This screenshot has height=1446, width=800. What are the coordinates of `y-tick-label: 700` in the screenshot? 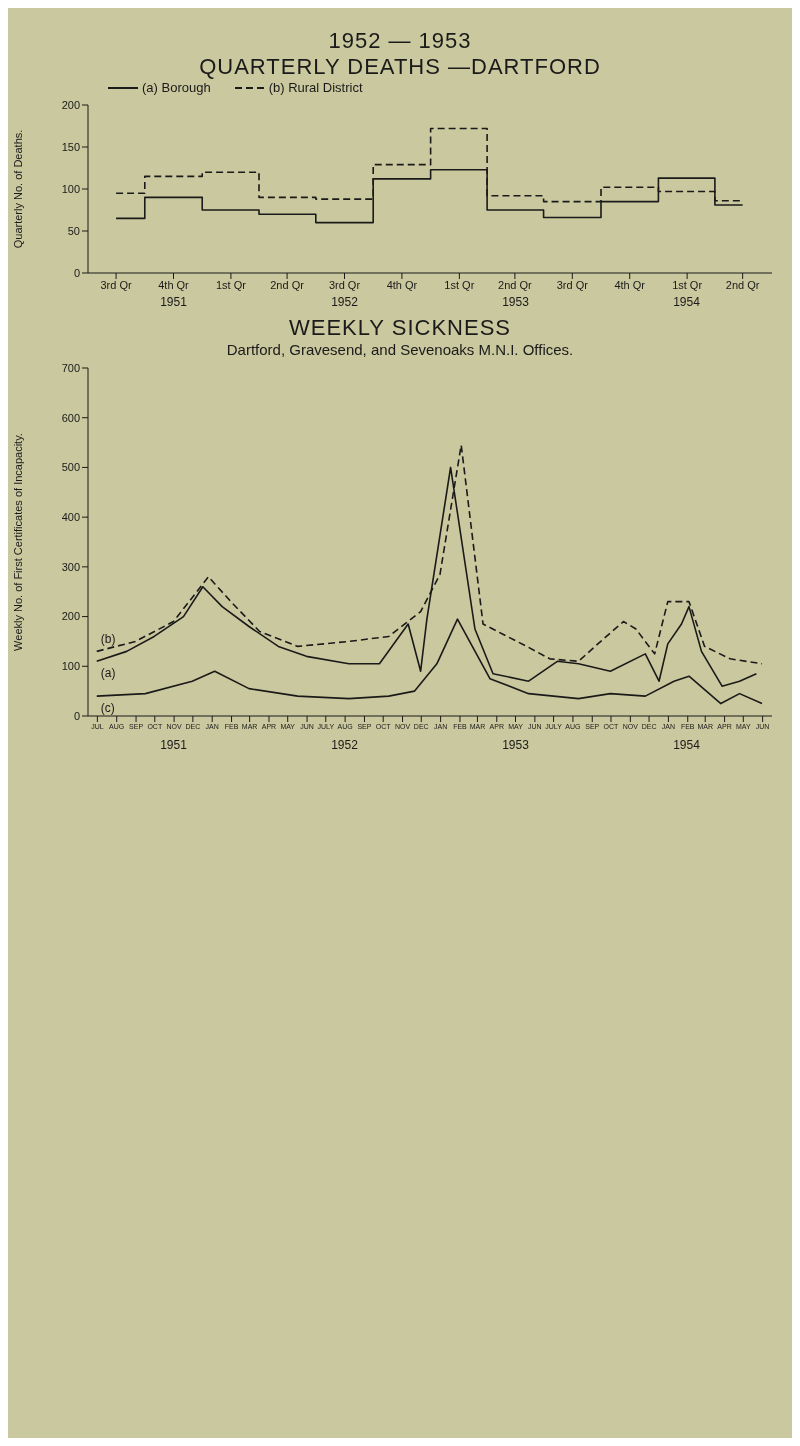 It's located at (70, 367).